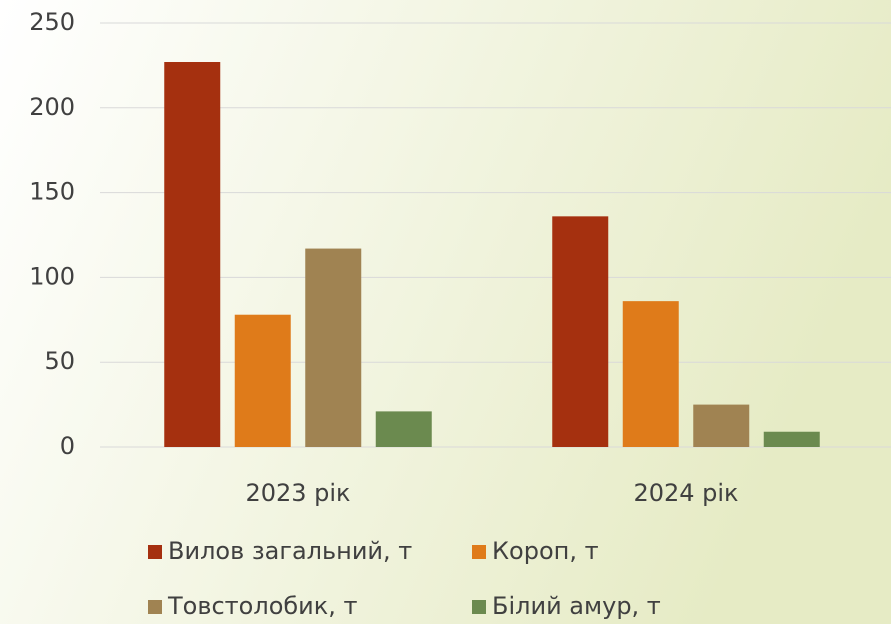  What do you see at coordinates (685, 493) in the screenshot?
I see `x-tick-label: 2024 рік` at bounding box center [685, 493].